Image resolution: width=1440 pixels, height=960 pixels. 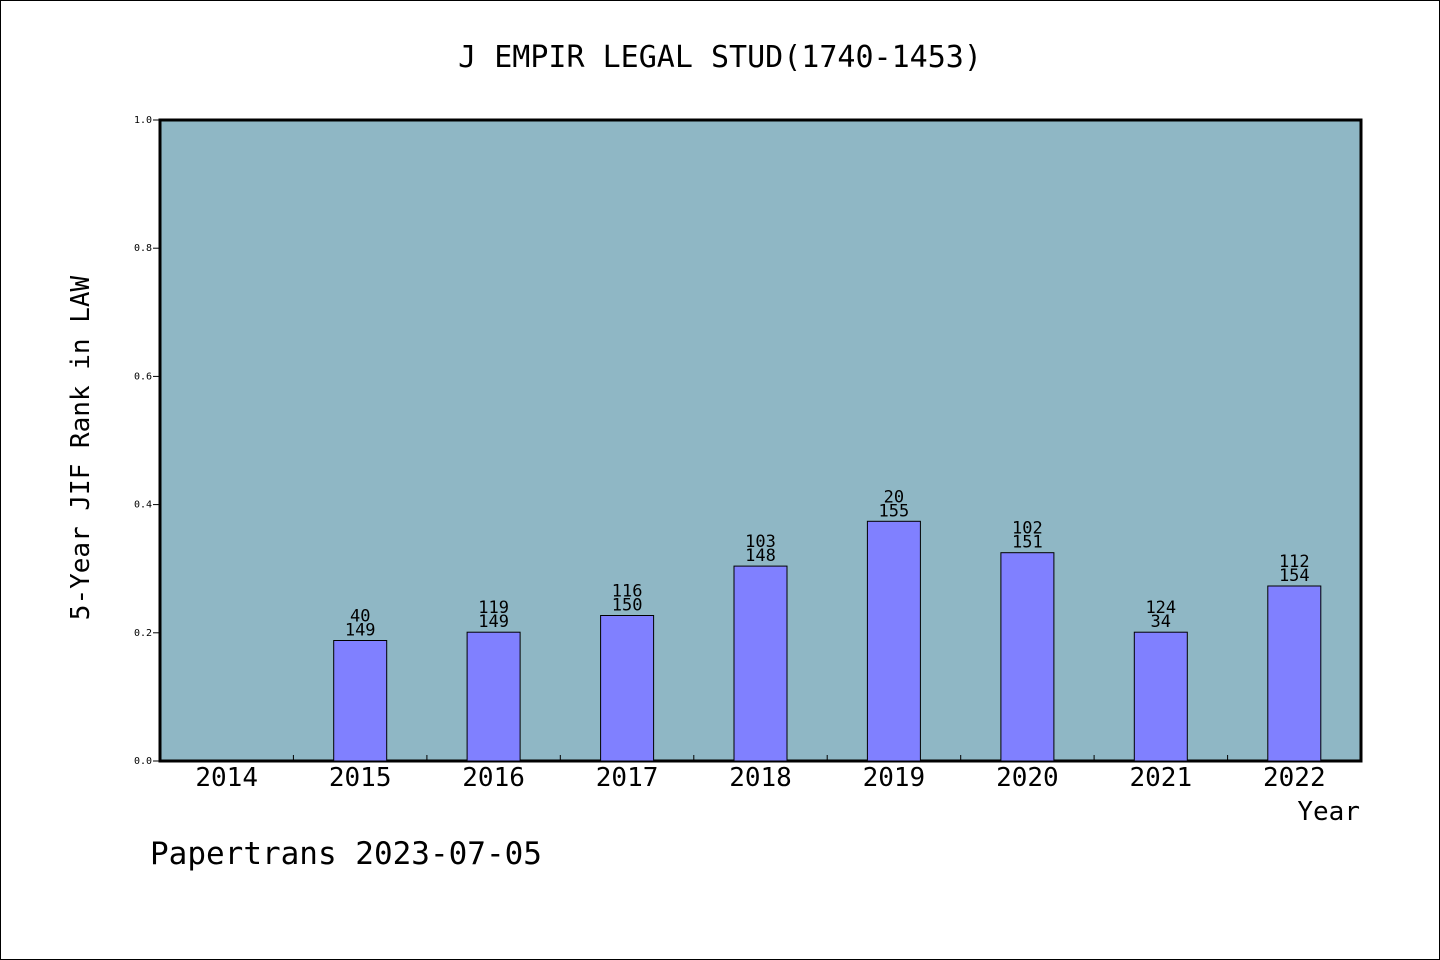 I want to click on bar-2015, so click(x=360, y=701).